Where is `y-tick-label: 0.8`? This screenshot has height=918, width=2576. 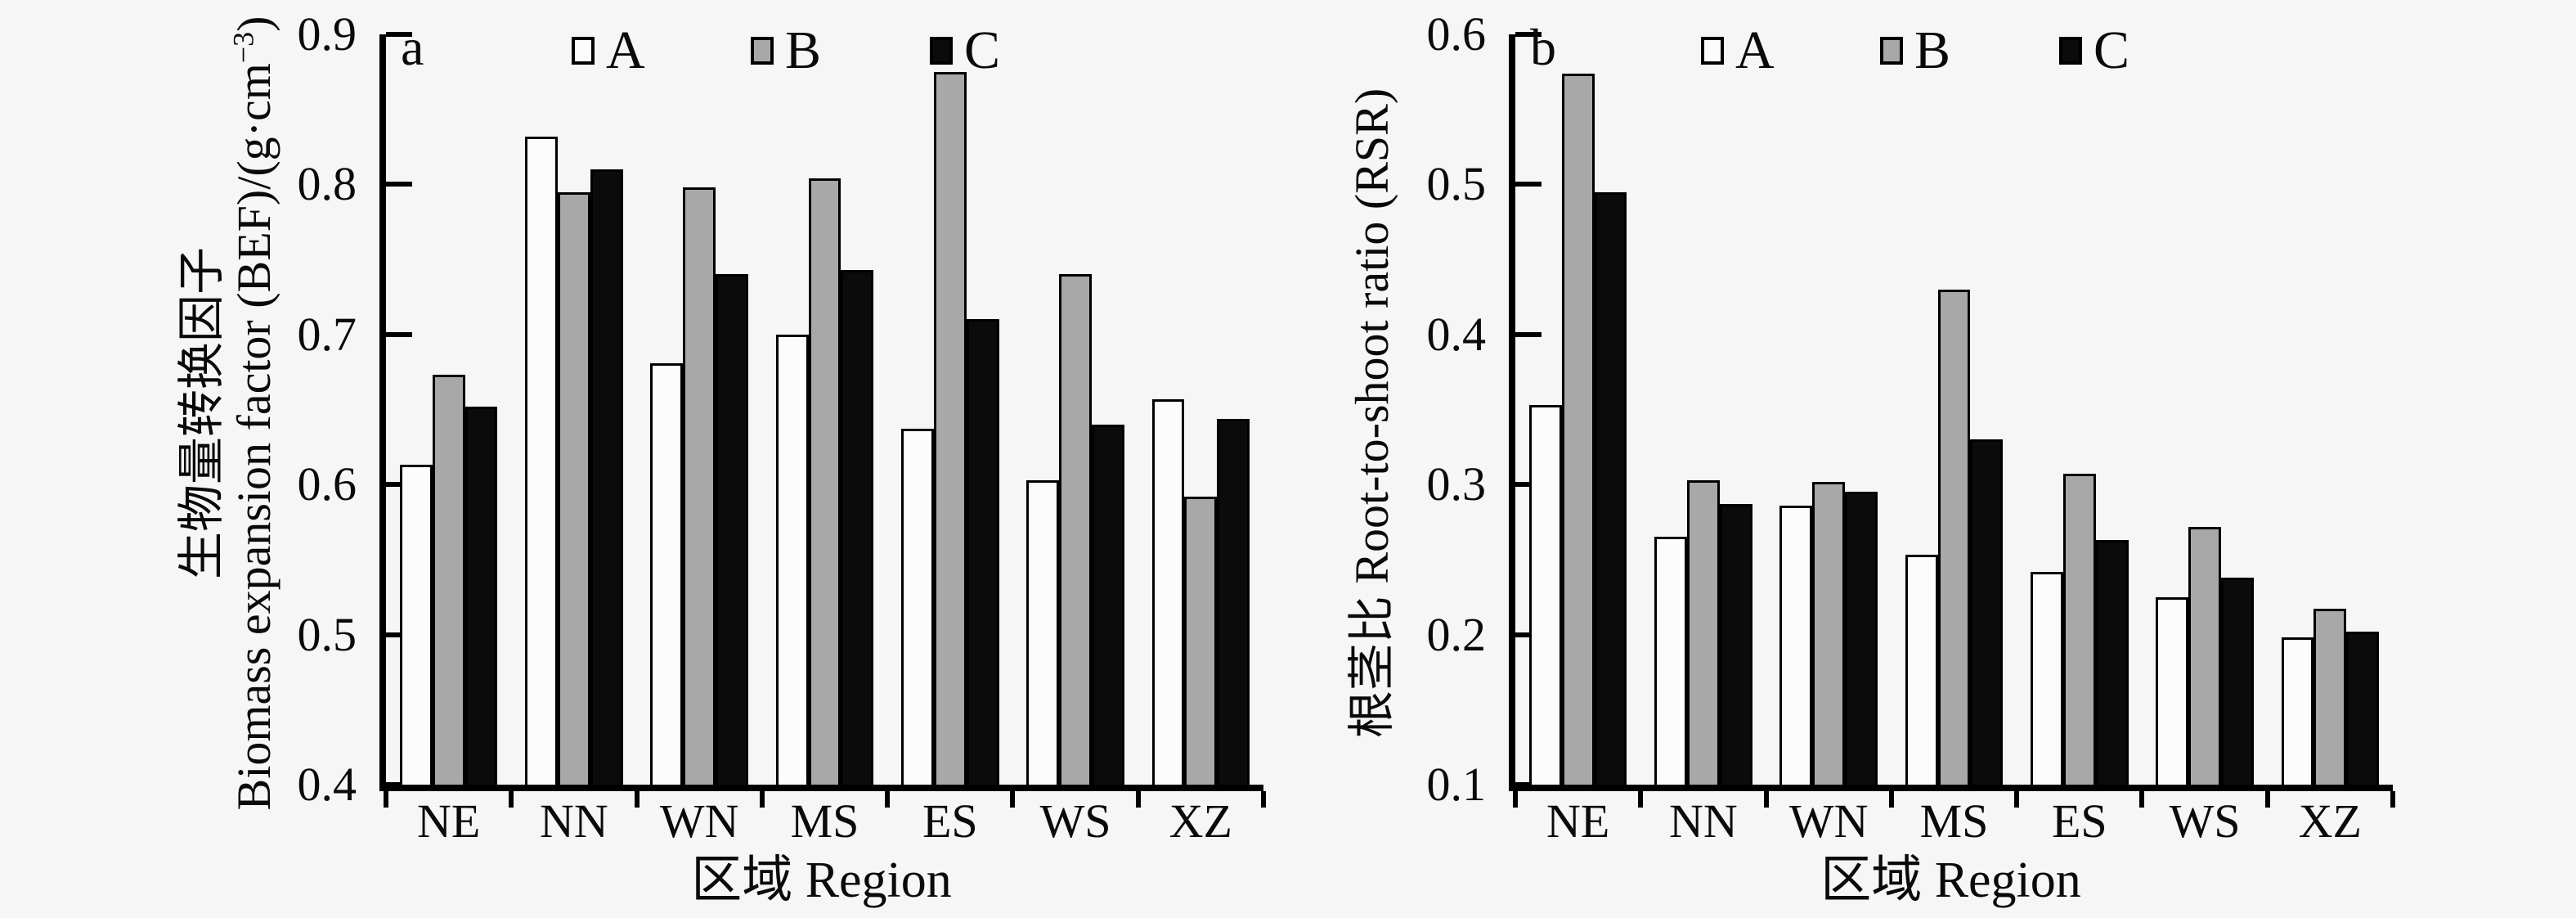
y-tick-label: 0.8 is located at coordinates (327, 184).